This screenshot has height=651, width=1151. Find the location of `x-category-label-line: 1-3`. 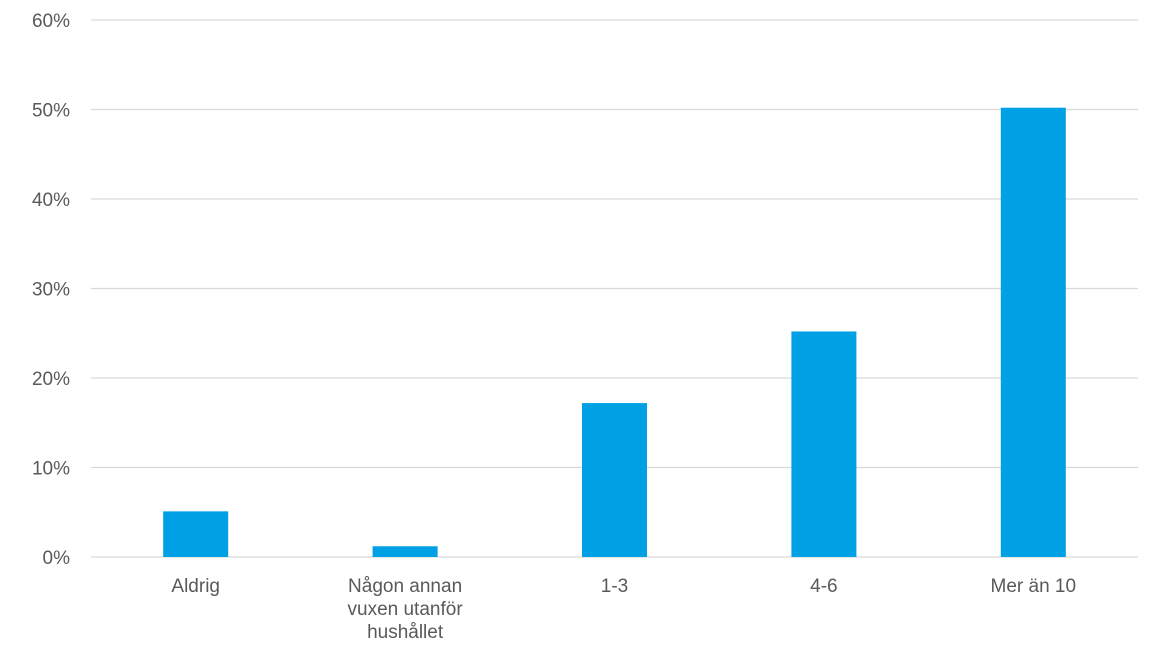

x-category-label-line: 1-3 is located at coordinates (614, 586).